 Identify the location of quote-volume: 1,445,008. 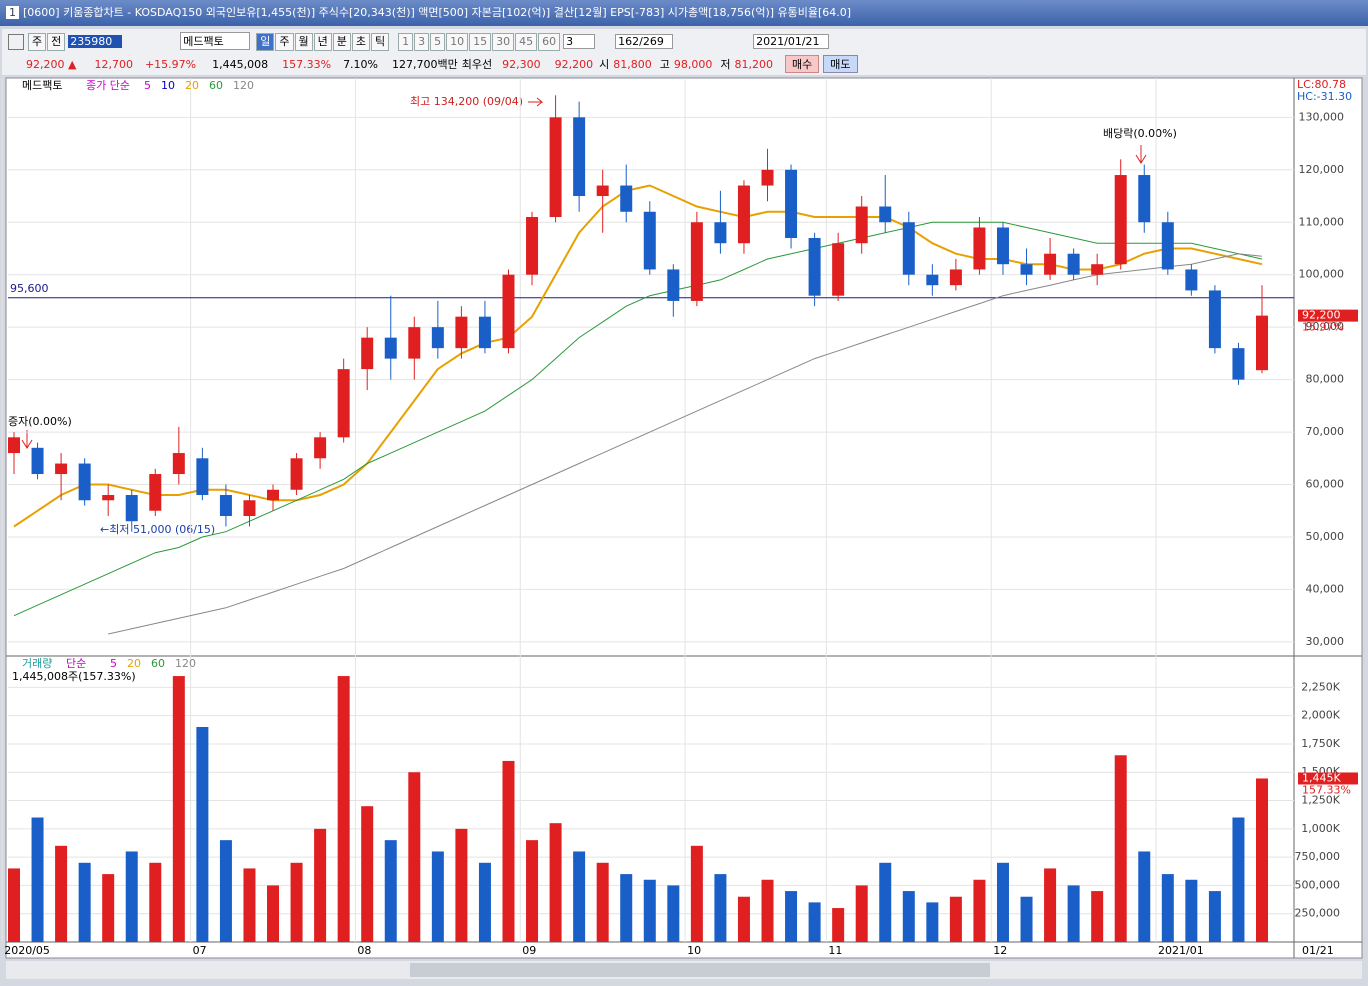
(240, 64).